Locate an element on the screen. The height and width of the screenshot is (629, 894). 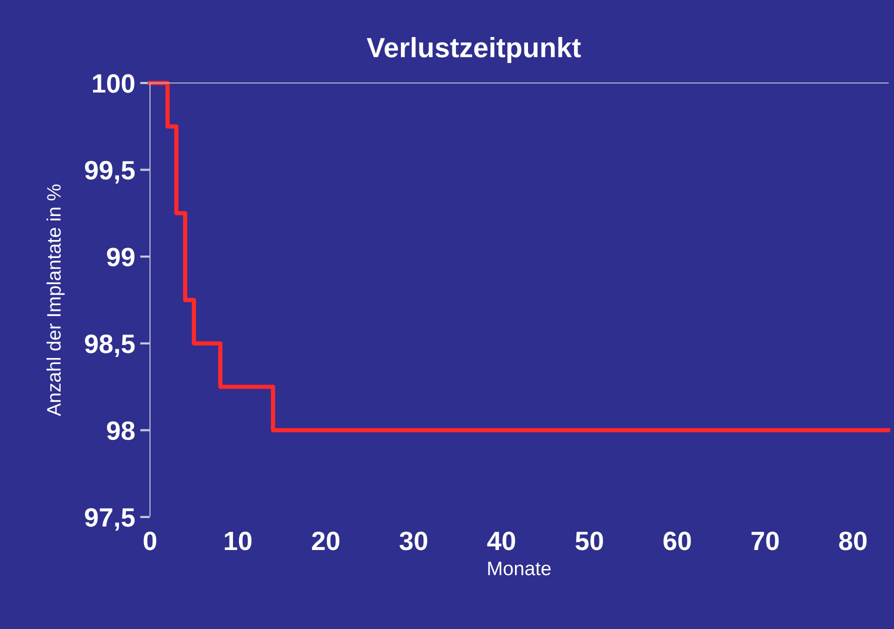
x-tick-label: 20 is located at coordinates (326, 541).